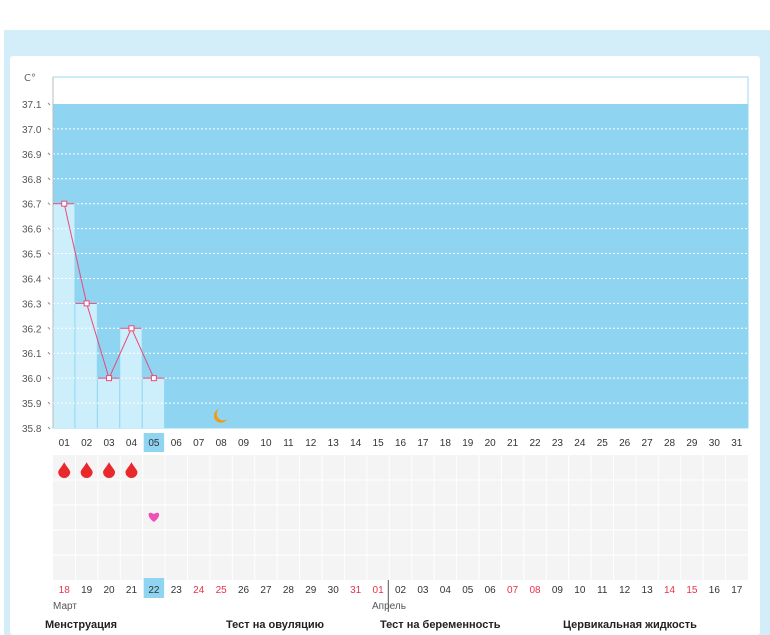 The width and height of the screenshot is (770, 635). What do you see at coordinates (32, 429) in the screenshot?
I see `y-tick-label: 35.8` at bounding box center [32, 429].